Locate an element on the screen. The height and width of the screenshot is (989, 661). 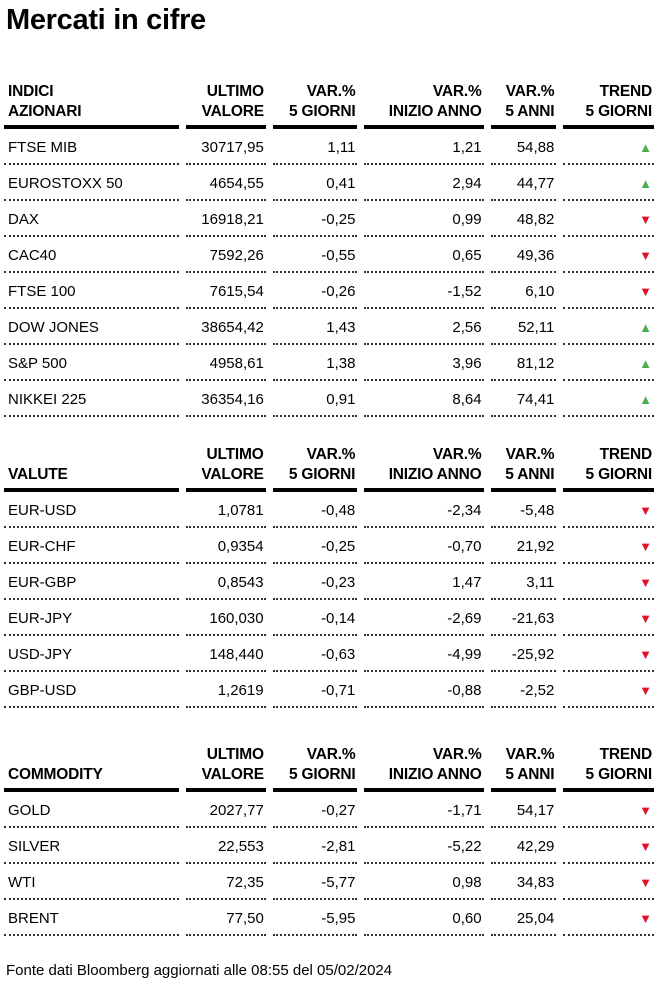
table-row: WTI 72,35 -5,77 0,98 34,83 ▼ is located at coordinates (329, 882).